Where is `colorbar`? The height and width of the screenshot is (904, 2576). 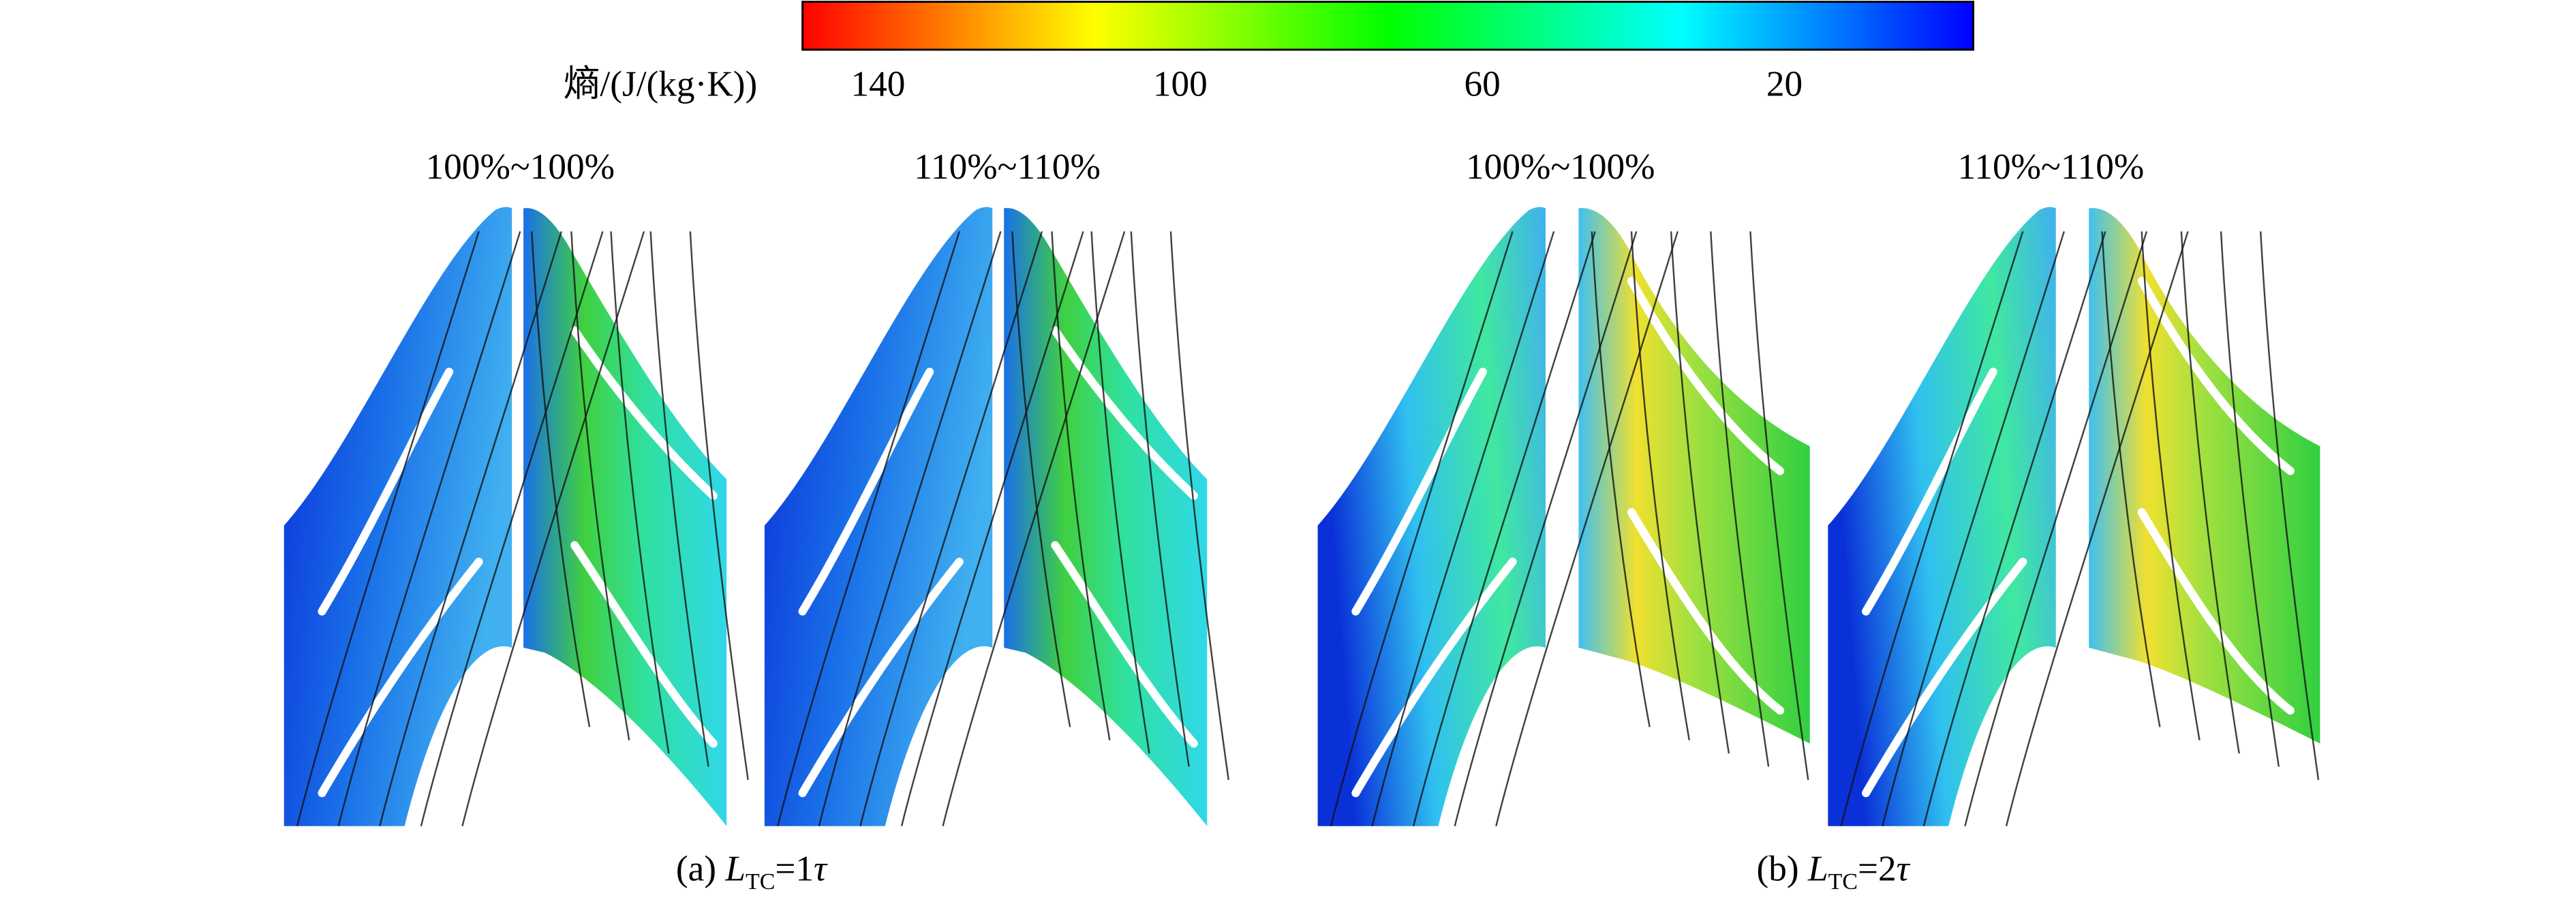
colorbar is located at coordinates (1388, 26).